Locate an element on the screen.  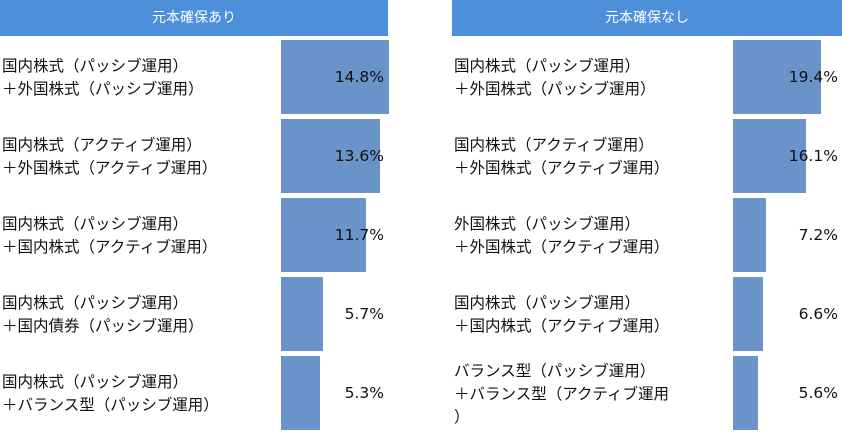
category-label-line: 外国株式（パッシブ運用） is located at coordinates (547, 224).